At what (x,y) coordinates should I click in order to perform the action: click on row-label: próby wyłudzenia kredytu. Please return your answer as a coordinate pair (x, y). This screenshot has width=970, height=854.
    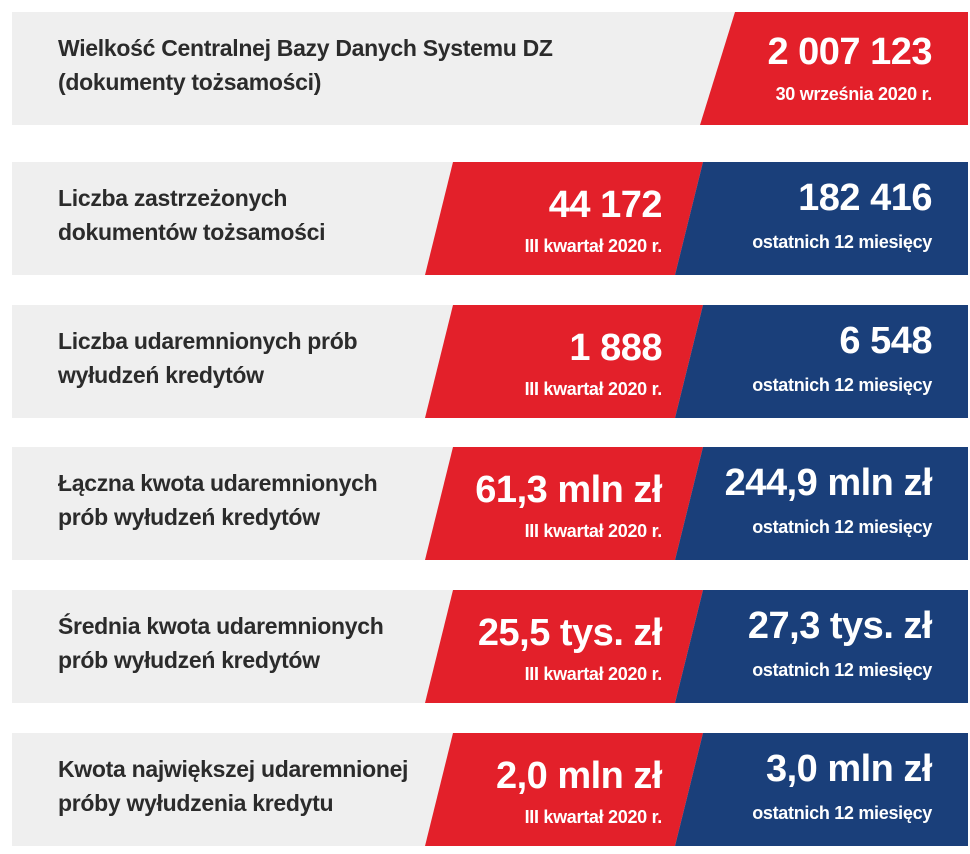
    Looking at the image, I should click on (195, 803).